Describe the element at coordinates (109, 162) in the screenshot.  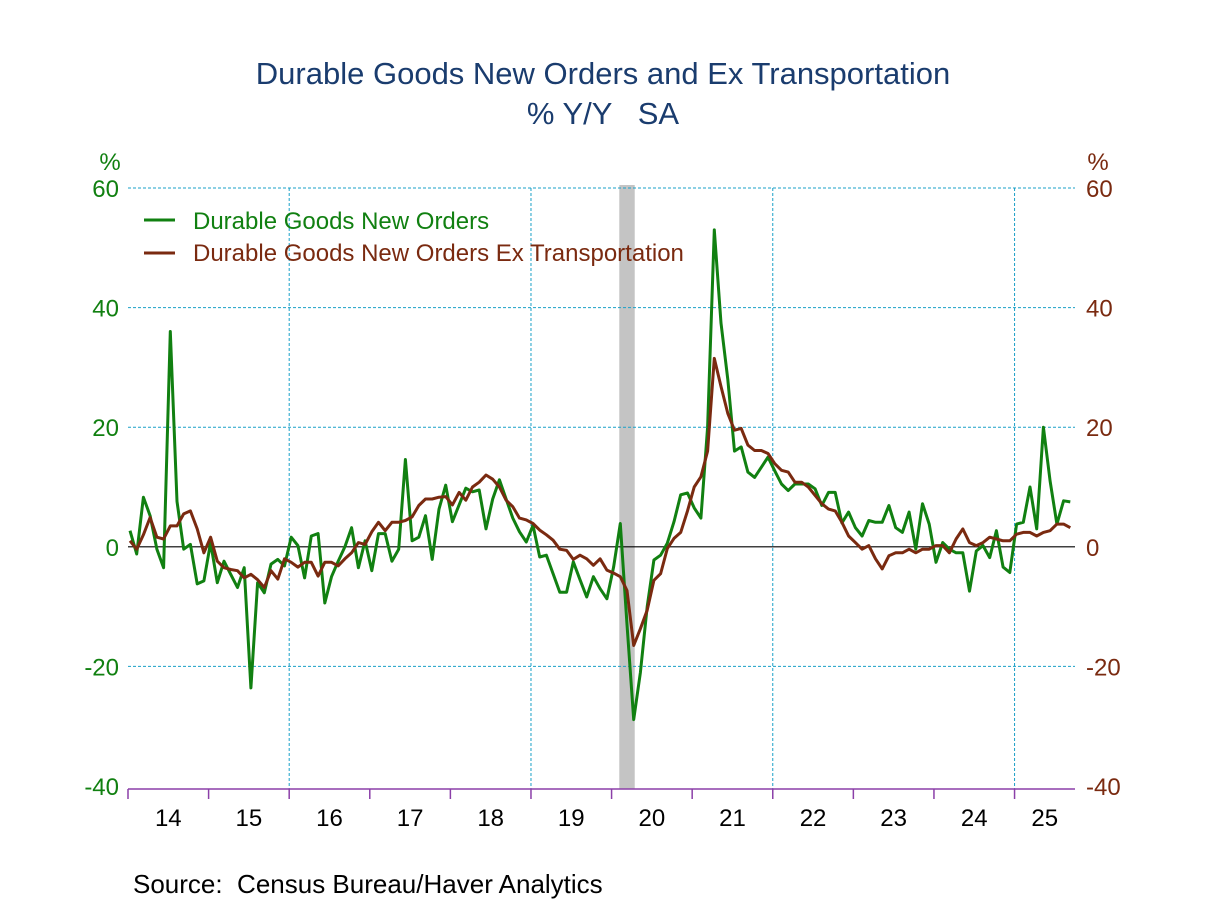
I see `left-axis-unit: %` at that location.